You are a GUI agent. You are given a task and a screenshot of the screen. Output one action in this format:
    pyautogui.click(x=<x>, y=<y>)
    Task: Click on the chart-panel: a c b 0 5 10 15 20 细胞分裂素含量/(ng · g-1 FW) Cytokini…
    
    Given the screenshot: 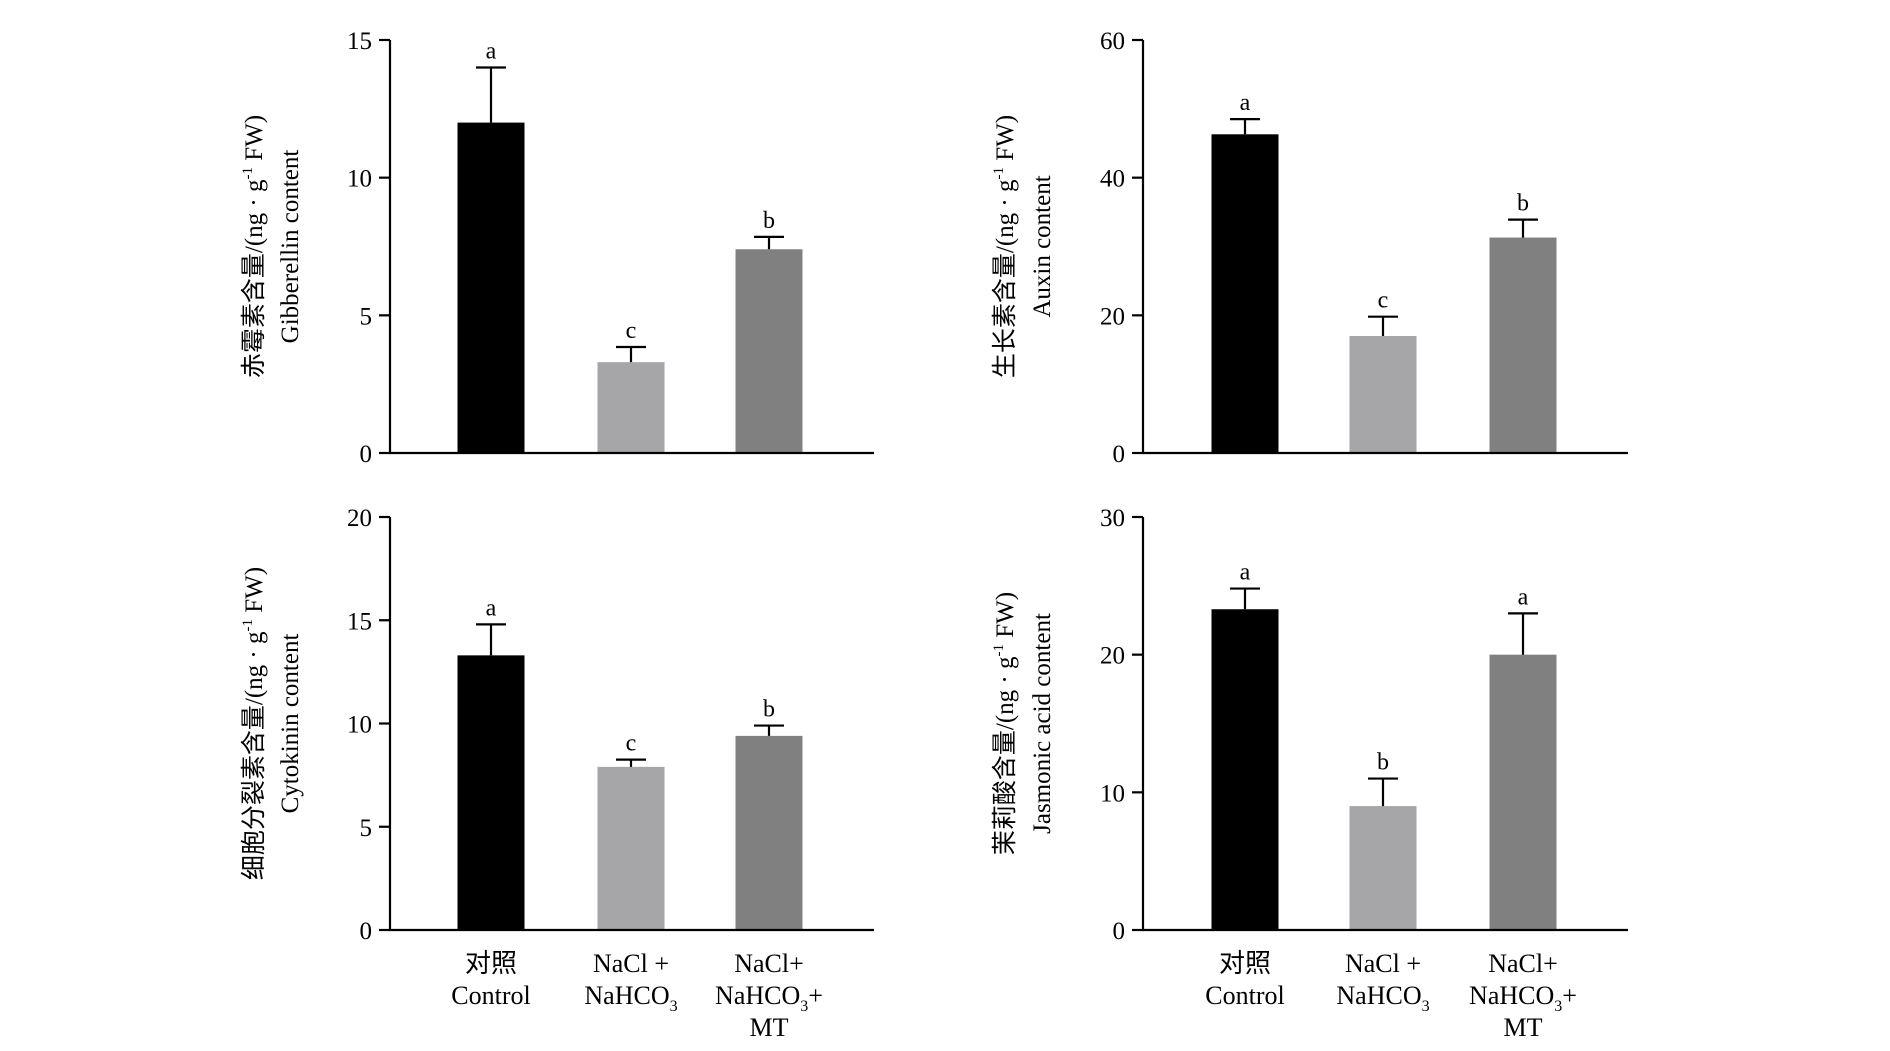 What is the action you would take?
    pyautogui.click(x=557, y=725)
    